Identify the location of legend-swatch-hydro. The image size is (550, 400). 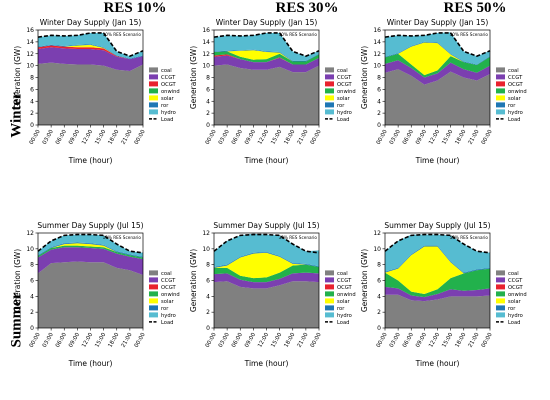
(153, 112).